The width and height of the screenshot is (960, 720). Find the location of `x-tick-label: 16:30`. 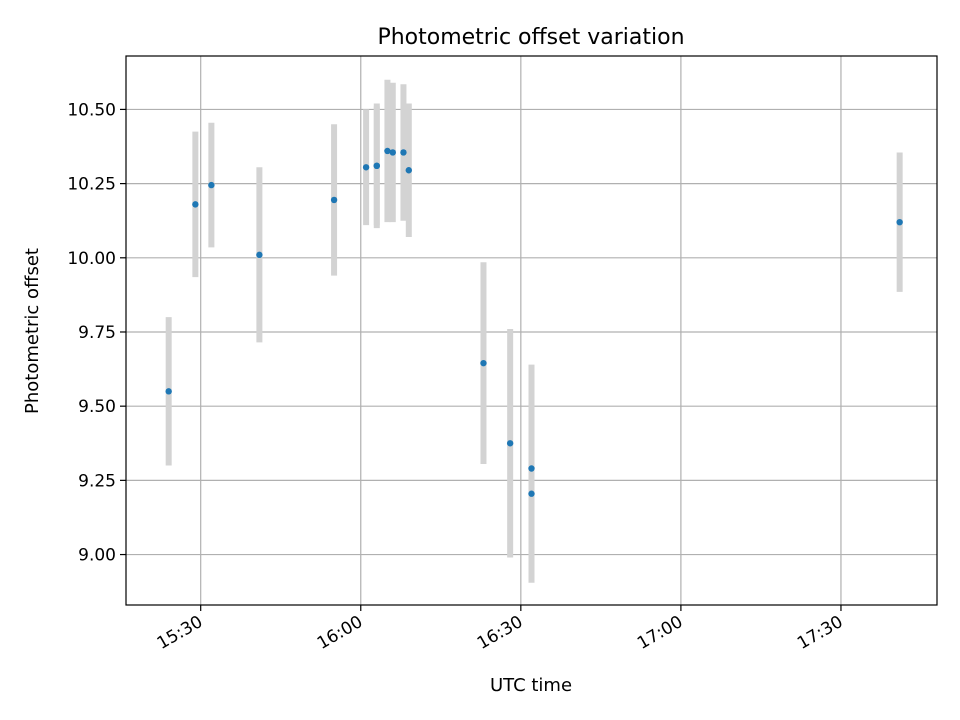

x-tick-label: 16:30 is located at coordinates (500, 633).